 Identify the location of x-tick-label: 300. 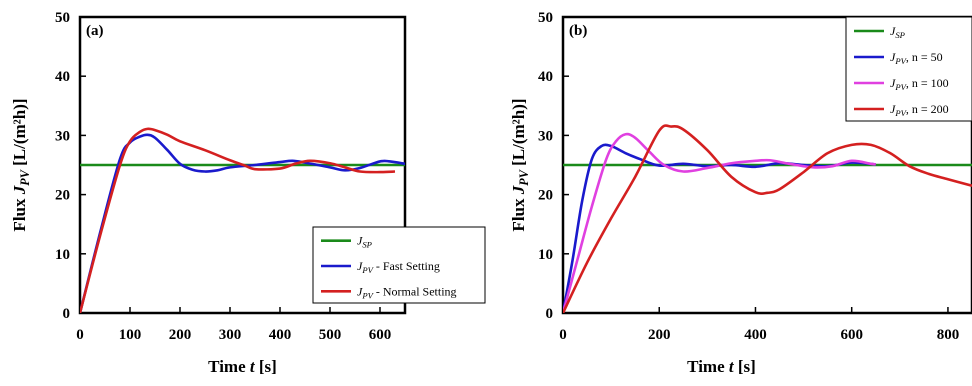
(230, 335).